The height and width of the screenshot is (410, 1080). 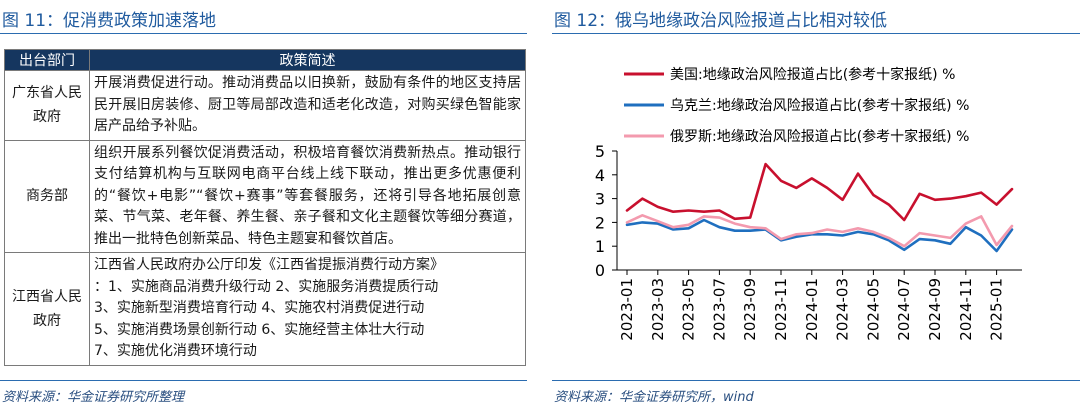 I want to click on legend-label: 美国:地缘政治风险报道占比(参考十家报纸) %, so click(x=812, y=74).